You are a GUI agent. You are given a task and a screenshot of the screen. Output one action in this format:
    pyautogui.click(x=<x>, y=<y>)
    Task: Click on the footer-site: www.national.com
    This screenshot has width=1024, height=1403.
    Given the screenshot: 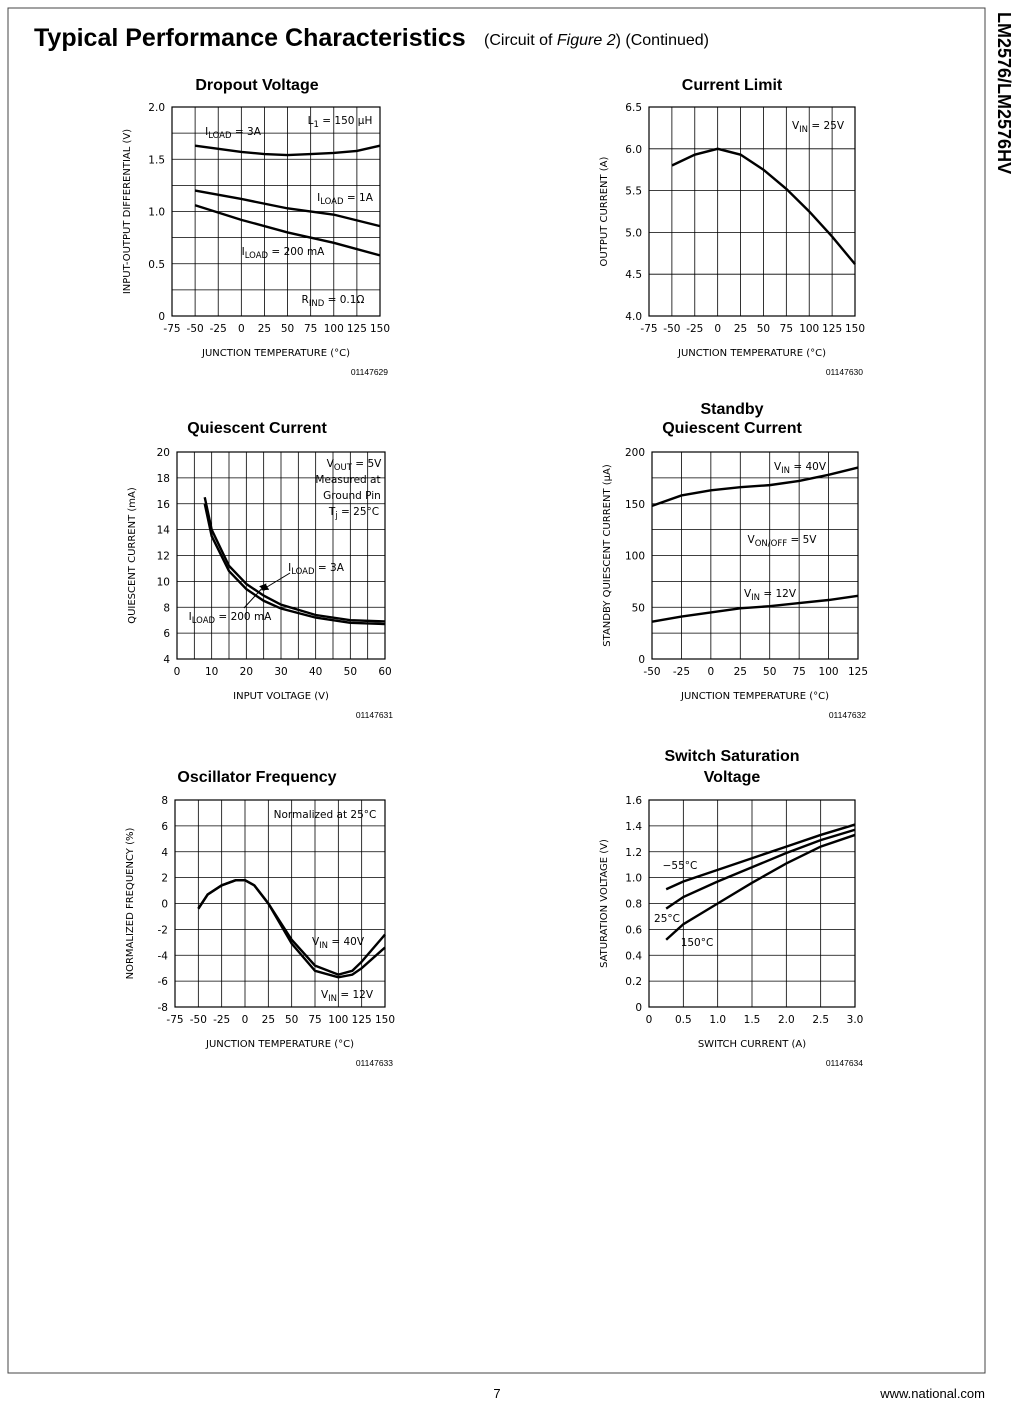 What is the action you would take?
    pyautogui.click(x=932, y=1393)
    